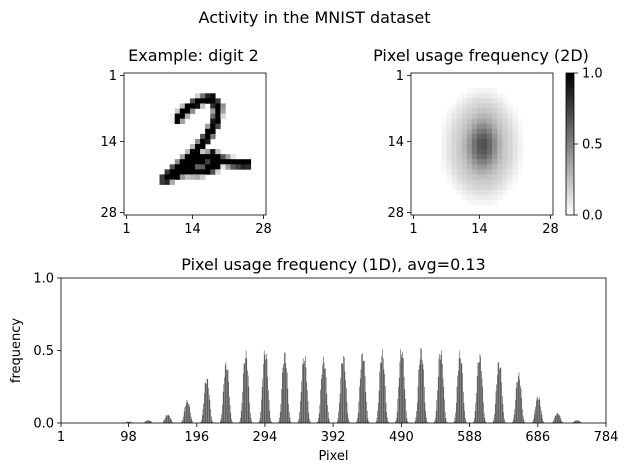 The width and height of the screenshot is (629, 475). What do you see at coordinates (185, 141) in the screenshot?
I see `example-digit-panel: Example: digit 2 1 14 28 1 14 28` at bounding box center [185, 141].